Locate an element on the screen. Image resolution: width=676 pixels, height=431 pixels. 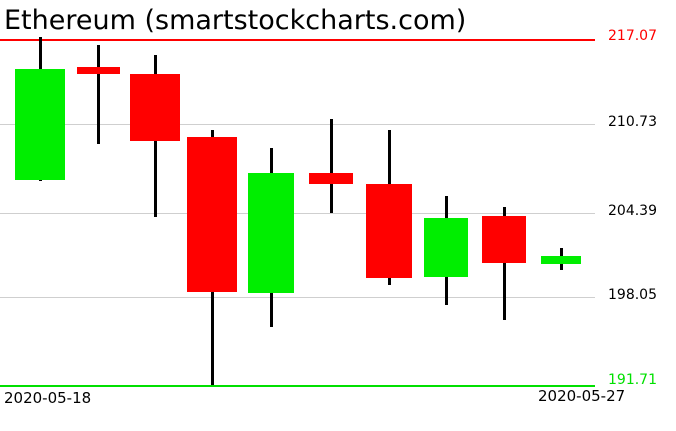
chart-title: Ethereum (smartstockcharts.com) is located at coordinates (235, 20).